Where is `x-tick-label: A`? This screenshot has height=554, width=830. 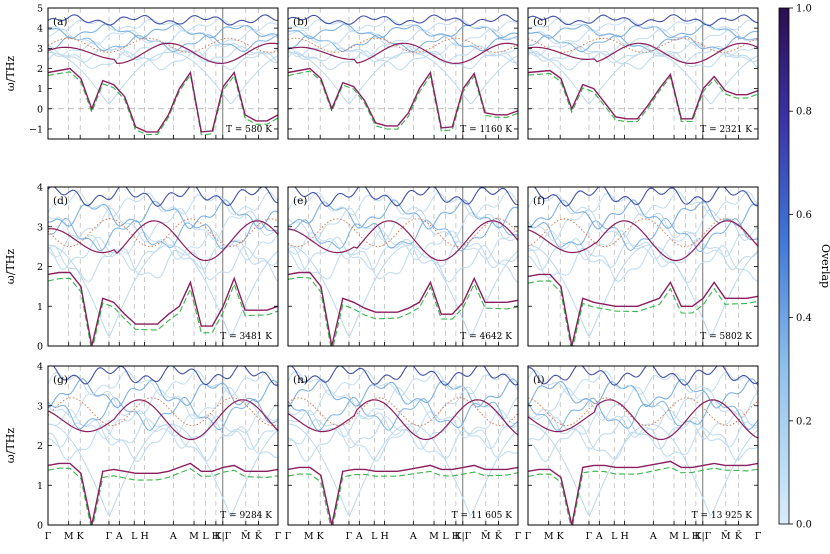 x-tick-label: A is located at coordinates (173, 536).